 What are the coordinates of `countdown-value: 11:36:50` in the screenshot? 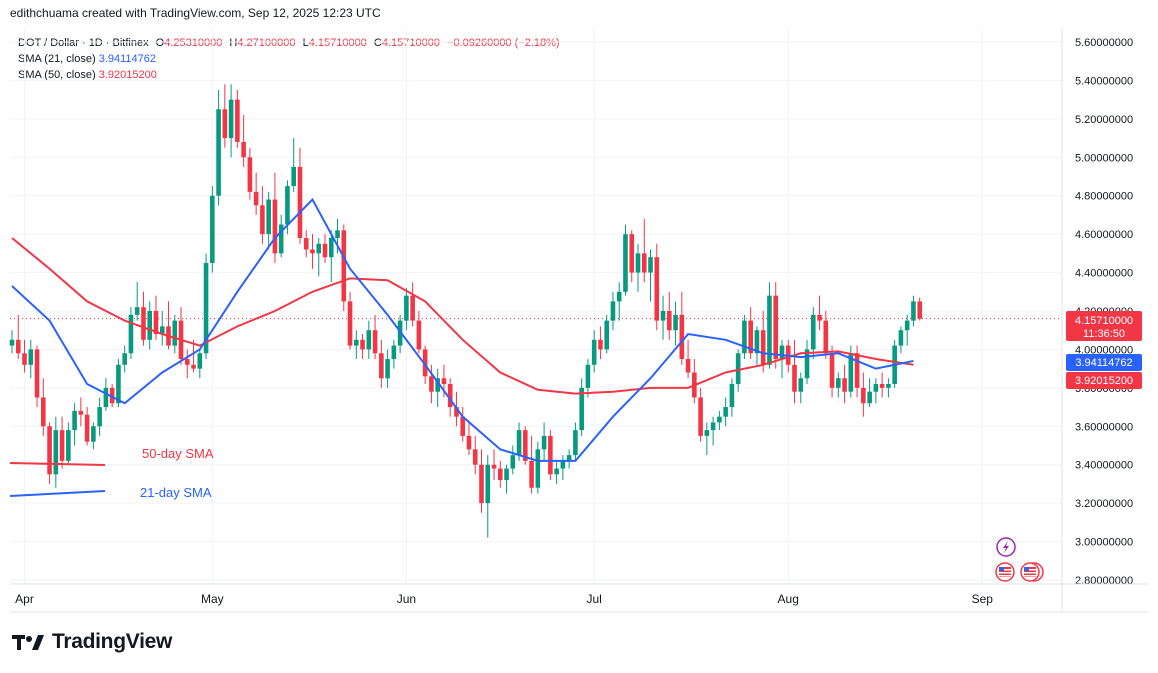 It's located at (1104, 334).